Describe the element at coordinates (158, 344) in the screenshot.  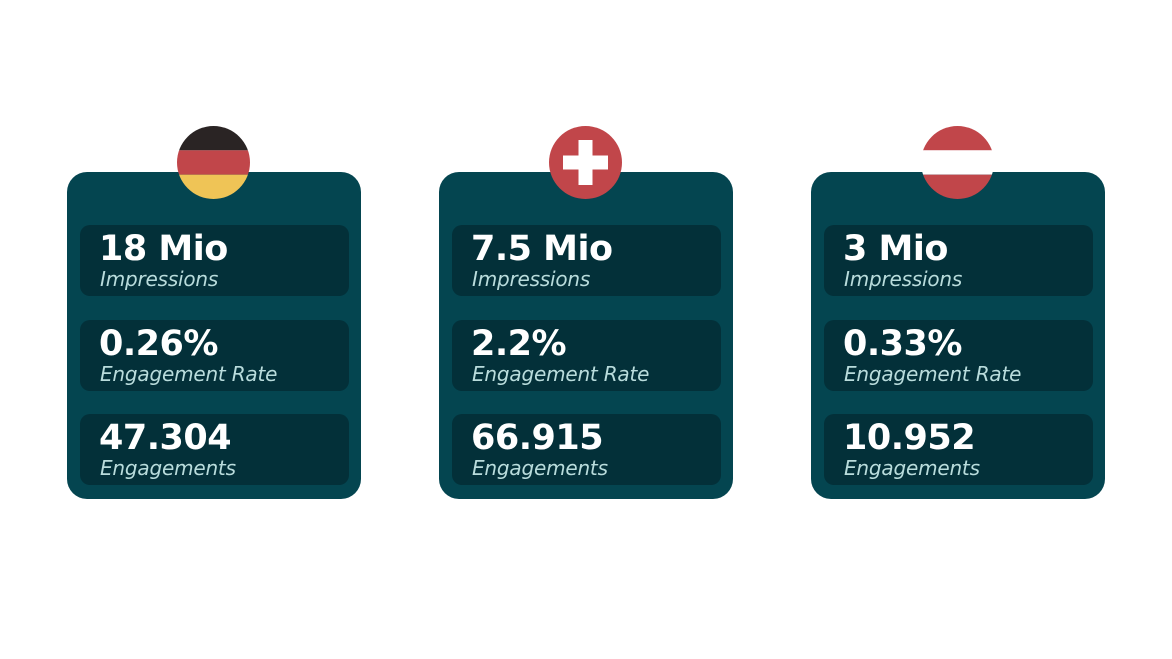
I see `engagement-rate-value: 0.26%` at that location.